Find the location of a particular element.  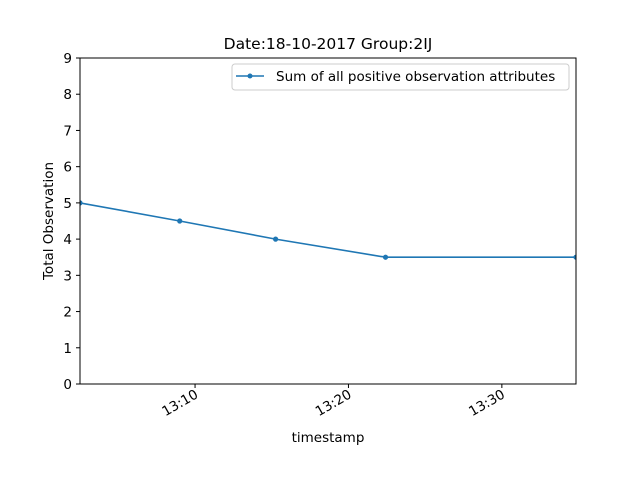

plot-area is located at coordinates (328, 230).